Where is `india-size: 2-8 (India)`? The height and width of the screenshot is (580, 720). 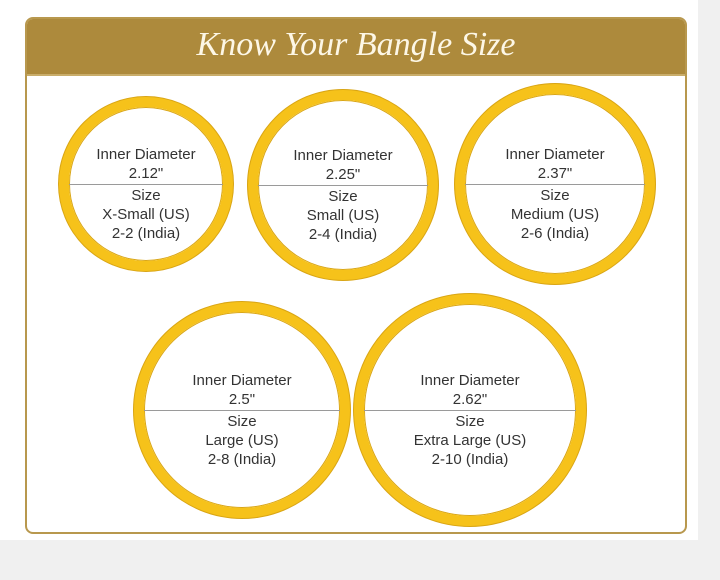
india-size: 2-8 (India) is located at coordinates (242, 459).